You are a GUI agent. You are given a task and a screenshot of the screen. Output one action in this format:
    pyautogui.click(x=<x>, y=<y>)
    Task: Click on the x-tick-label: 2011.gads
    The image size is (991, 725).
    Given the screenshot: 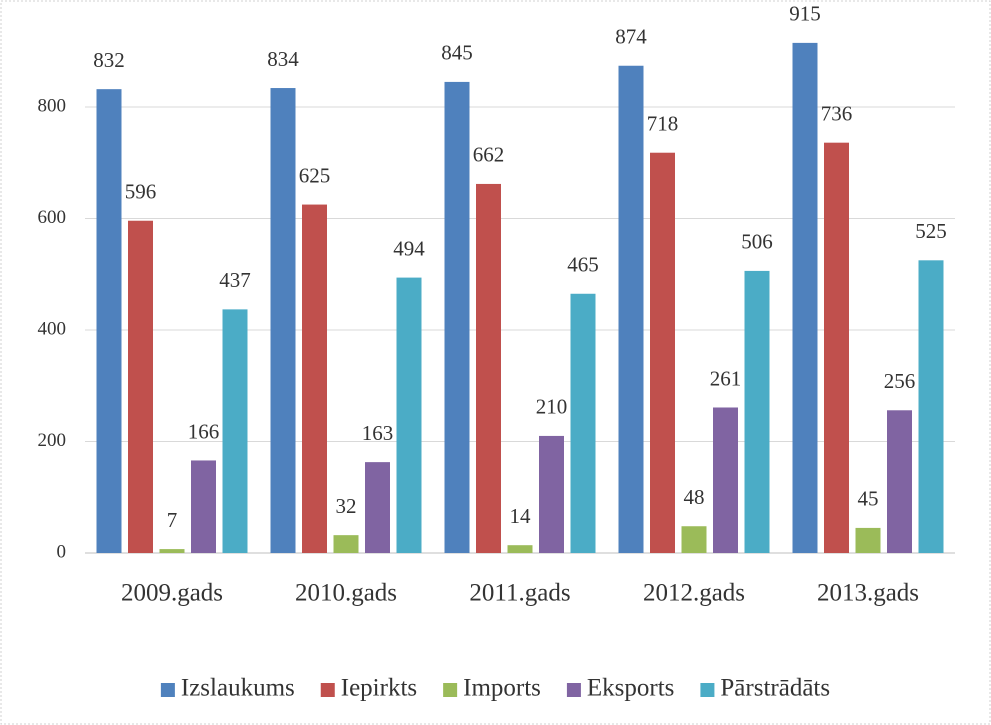 What is the action you would take?
    pyautogui.click(x=519, y=593)
    